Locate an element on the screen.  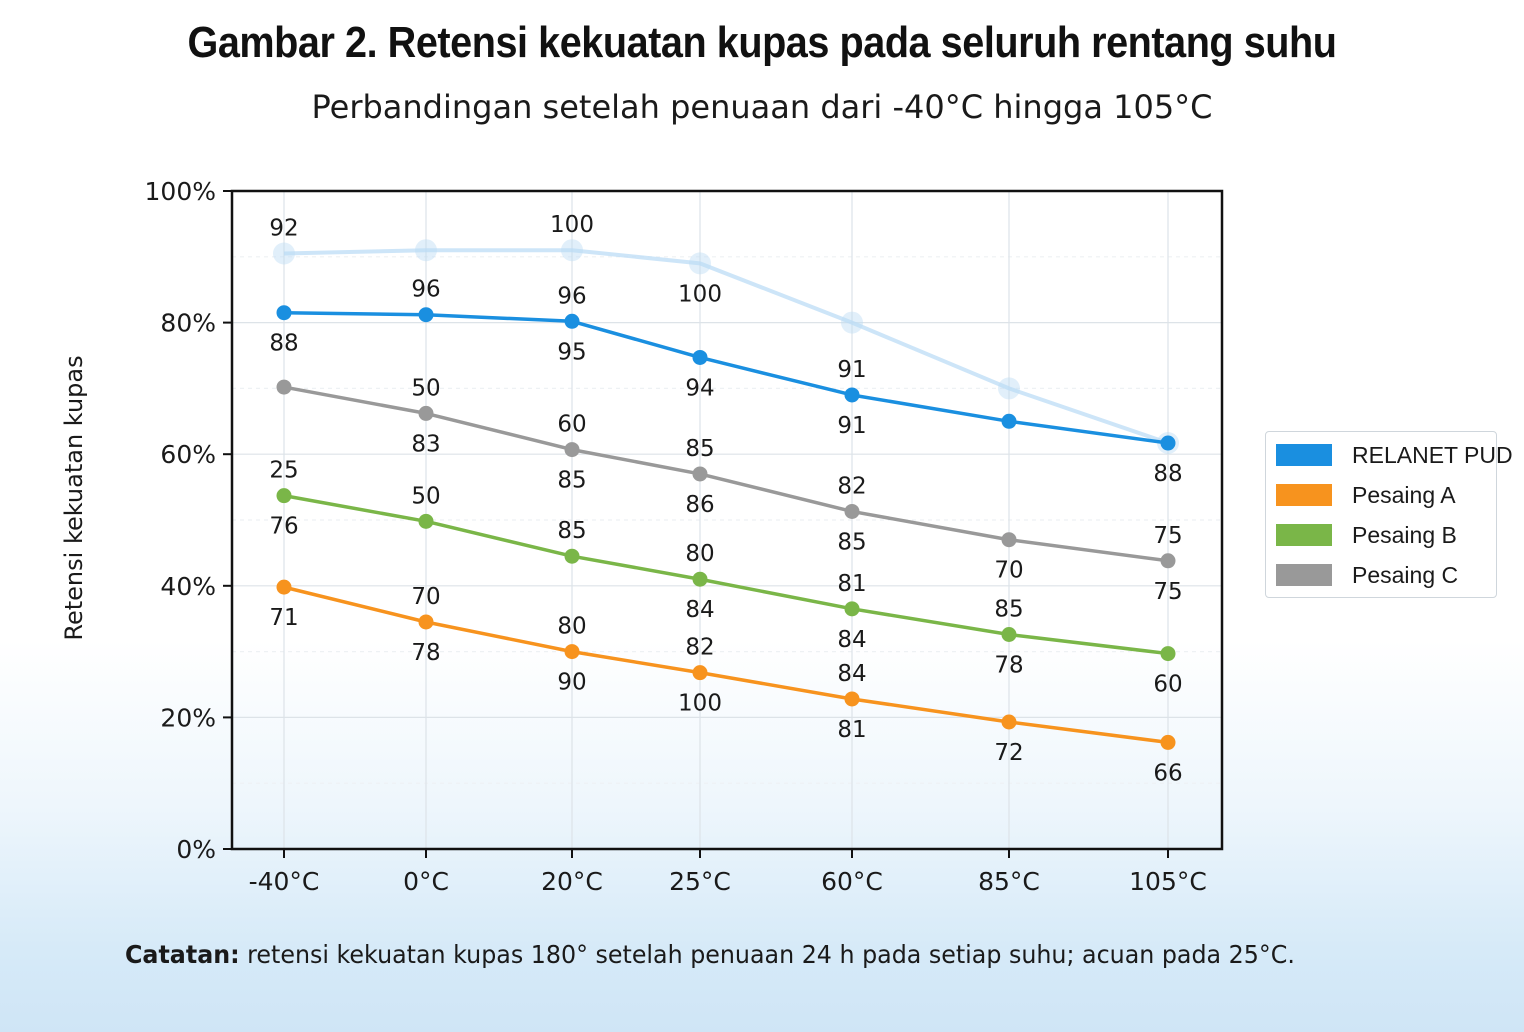
x-tick-label: 105°C is located at coordinates (1168, 881).